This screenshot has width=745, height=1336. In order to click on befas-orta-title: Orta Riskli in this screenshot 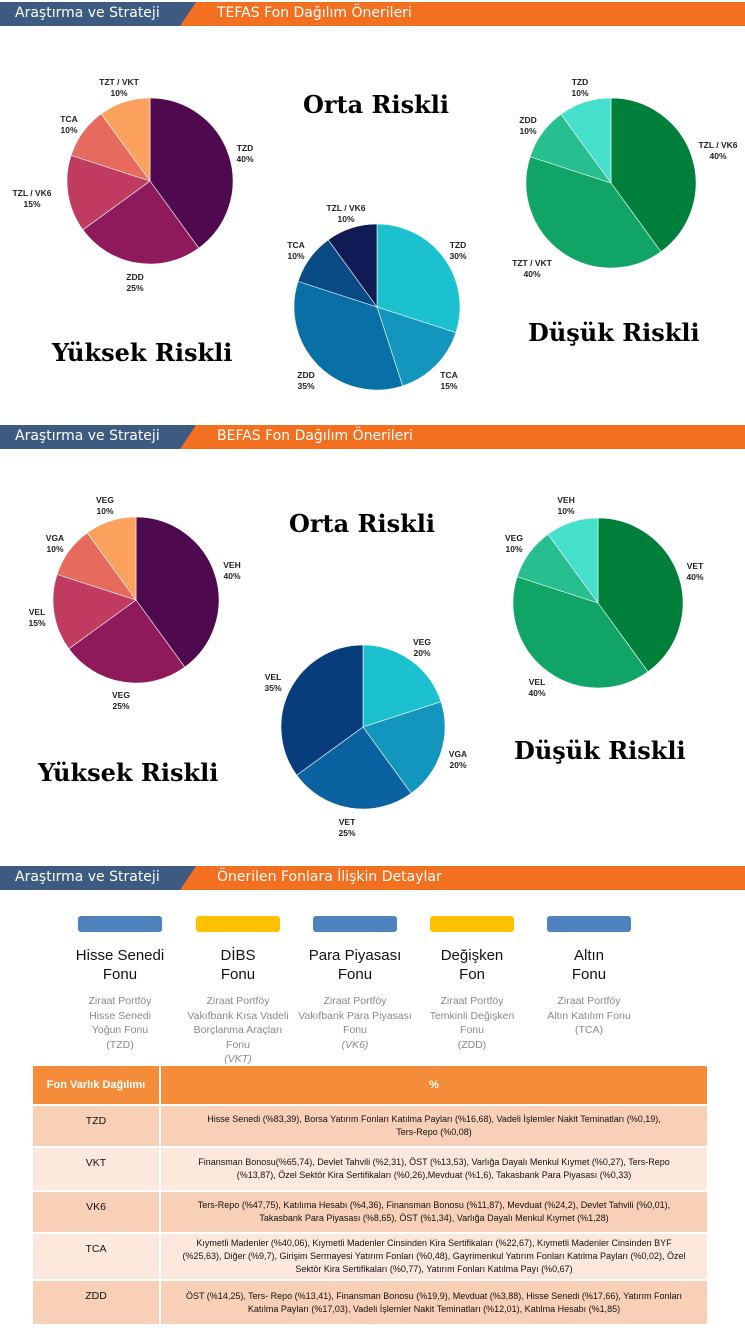, I will do `click(362, 523)`.